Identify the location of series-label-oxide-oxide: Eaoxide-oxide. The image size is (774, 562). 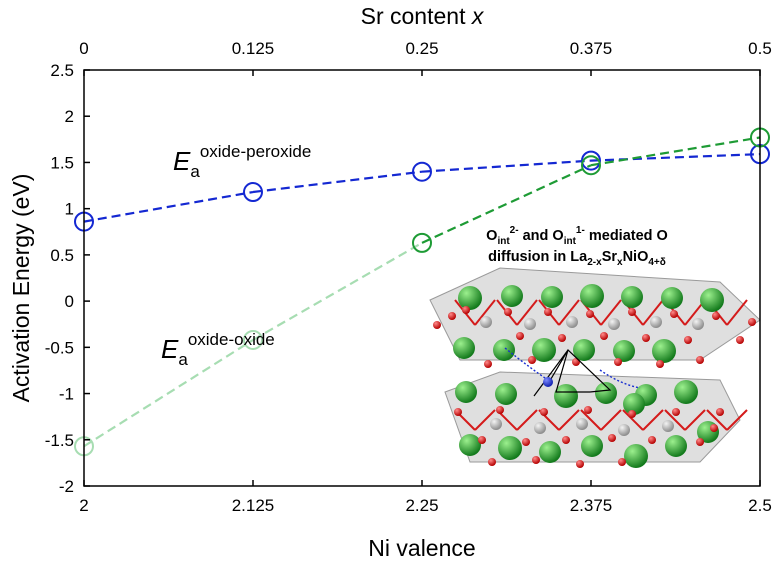
(218, 349).